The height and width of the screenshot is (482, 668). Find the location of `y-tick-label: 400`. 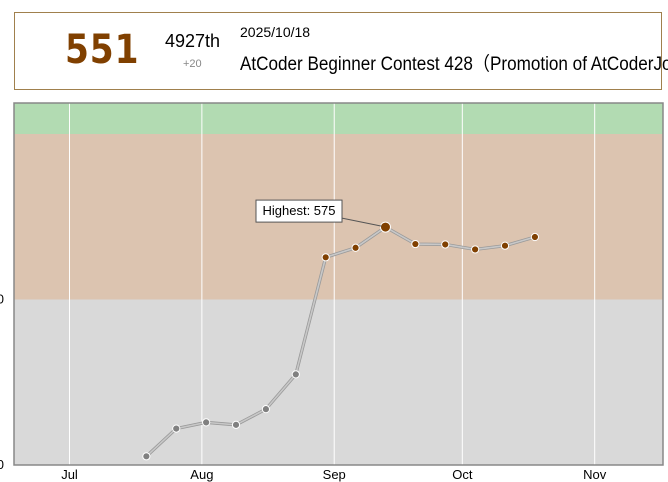

y-tick-label: 400 is located at coordinates (2, 299).